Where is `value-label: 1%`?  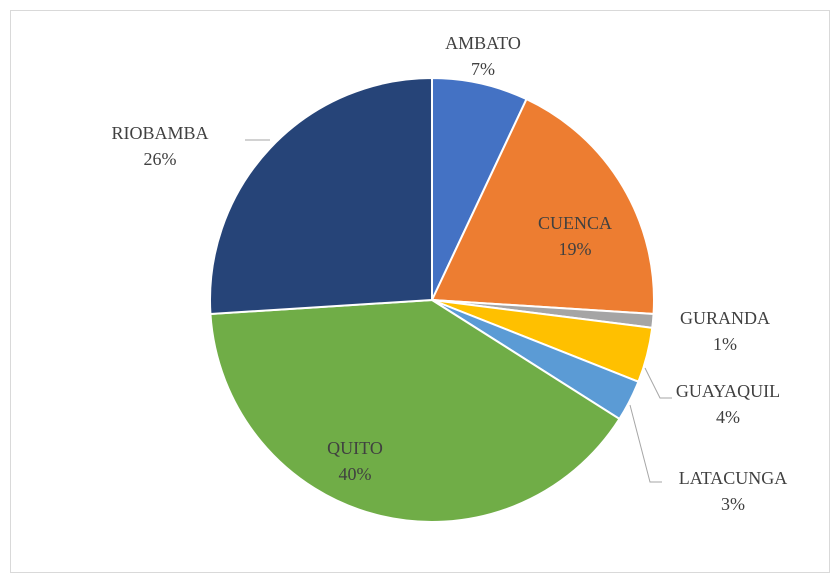 value-label: 1% is located at coordinates (725, 344).